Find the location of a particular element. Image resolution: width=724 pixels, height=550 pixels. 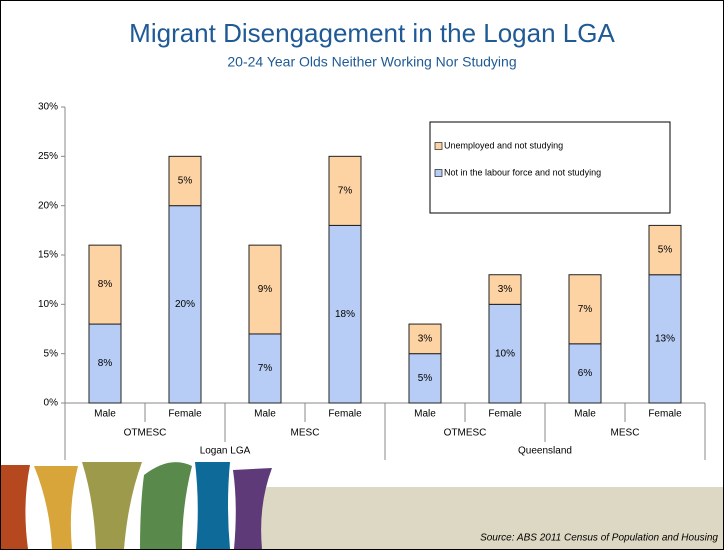

y-tick-label: 0% is located at coordinates (51, 403).